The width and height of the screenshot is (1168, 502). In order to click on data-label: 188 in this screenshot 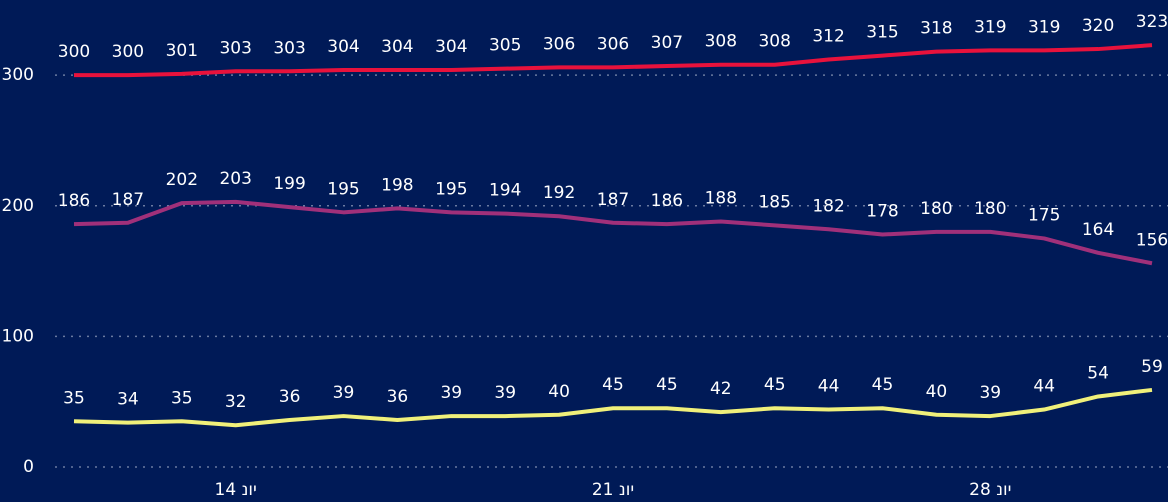, I will do `click(721, 198)`.